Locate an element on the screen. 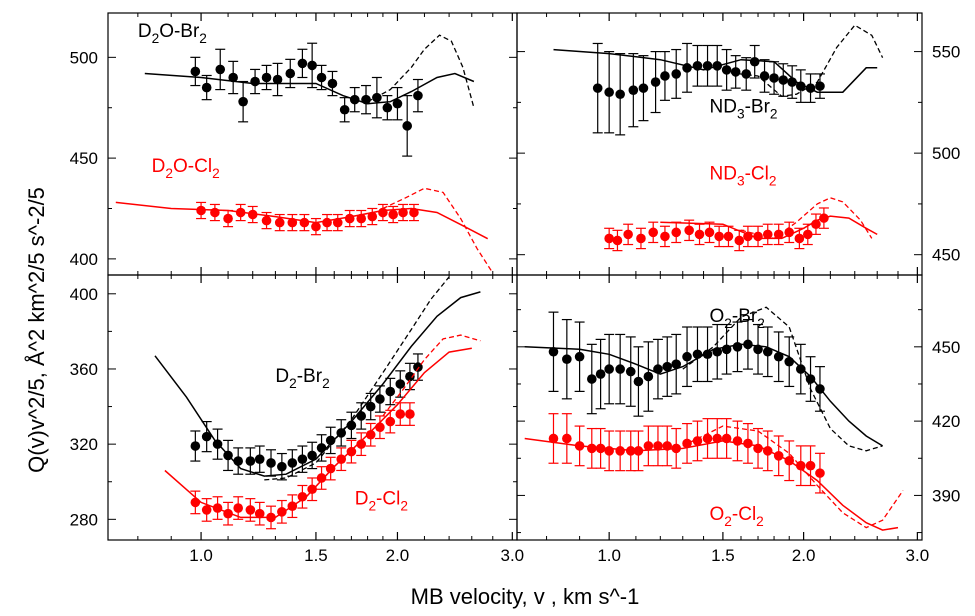 This screenshot has height=616, width=975. plot-area is located at coordinates (317, 403).